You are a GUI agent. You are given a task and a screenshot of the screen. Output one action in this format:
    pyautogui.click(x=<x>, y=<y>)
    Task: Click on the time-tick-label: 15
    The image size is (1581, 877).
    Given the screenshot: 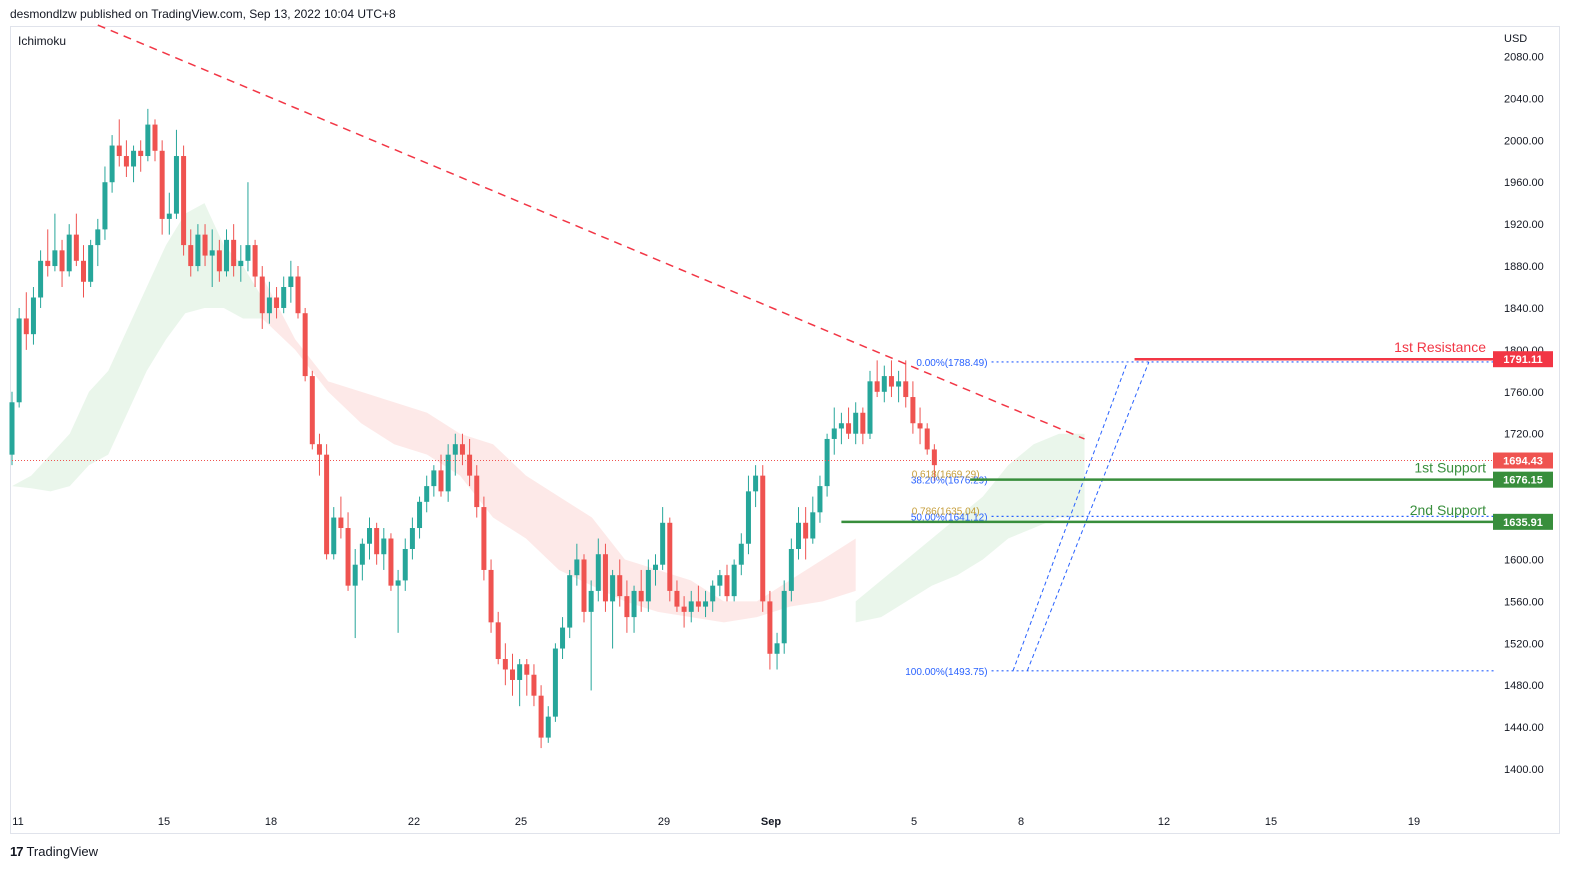 What is the action you would take?
    pyautogui.click(x=164, y=822)
    